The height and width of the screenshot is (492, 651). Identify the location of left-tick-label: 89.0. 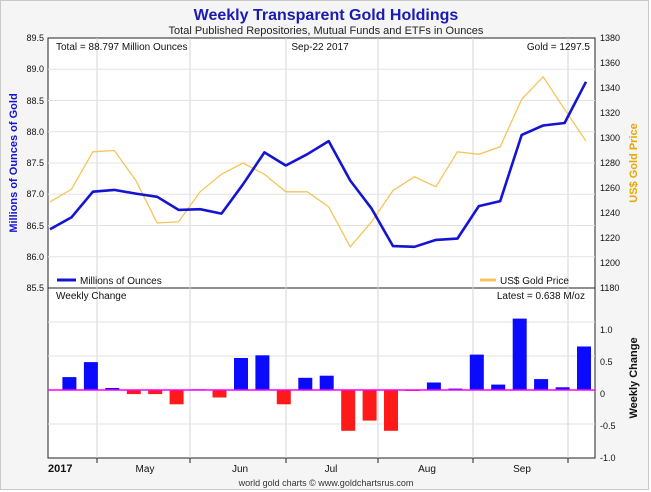
(35, 69).